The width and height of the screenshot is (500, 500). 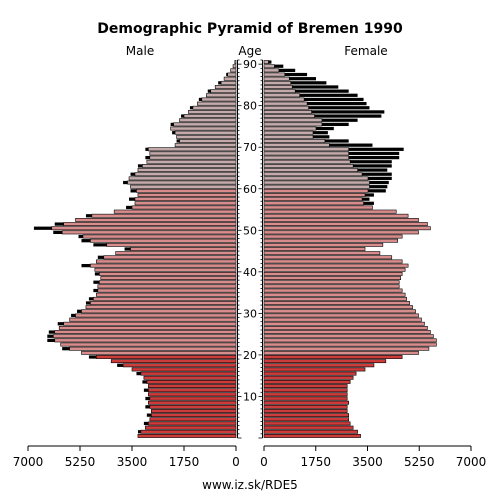 I want to click on x-tick-label: 0, so click(x=236, y=462).